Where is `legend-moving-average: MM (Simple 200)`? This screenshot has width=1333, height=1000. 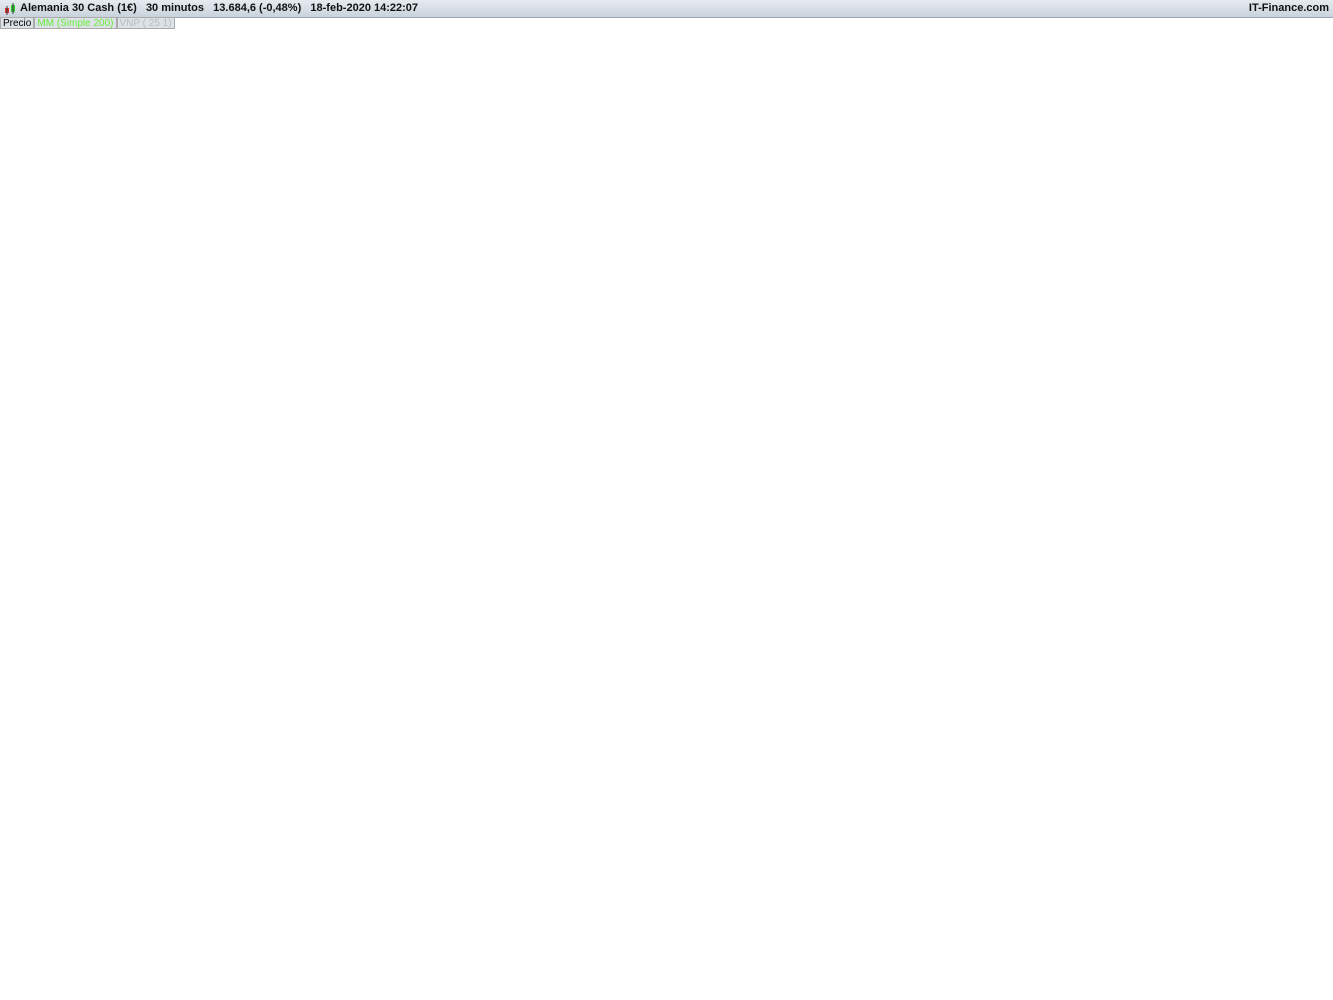
legend-moving-average: MM (Simple 200) is located at coordinates (75, 23).